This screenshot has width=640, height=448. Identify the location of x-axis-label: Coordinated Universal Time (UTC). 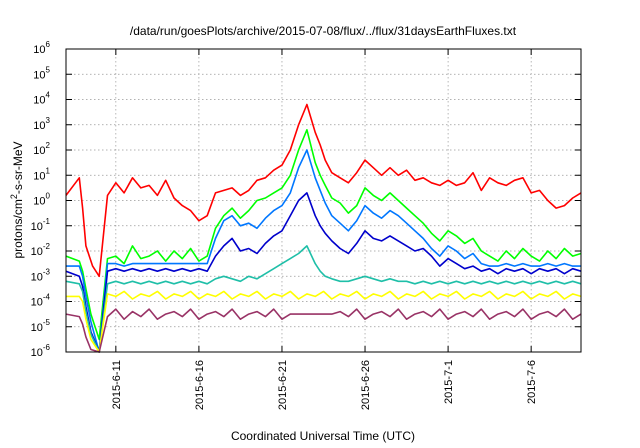
(323, 436).